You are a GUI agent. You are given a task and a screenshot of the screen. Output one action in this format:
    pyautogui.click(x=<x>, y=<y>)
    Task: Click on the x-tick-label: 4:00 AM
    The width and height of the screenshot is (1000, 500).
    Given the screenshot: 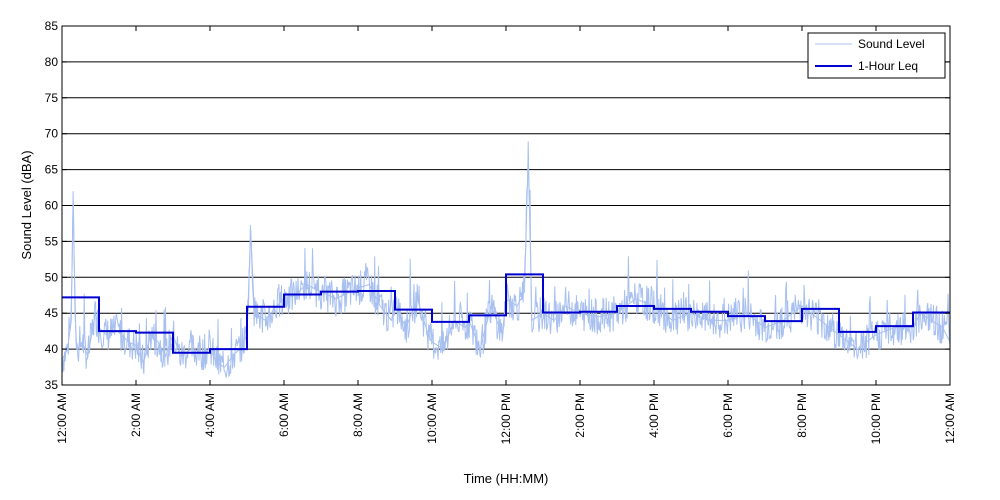 What is the action you would take?
    pyautogui.click(x=210, y=415)
    